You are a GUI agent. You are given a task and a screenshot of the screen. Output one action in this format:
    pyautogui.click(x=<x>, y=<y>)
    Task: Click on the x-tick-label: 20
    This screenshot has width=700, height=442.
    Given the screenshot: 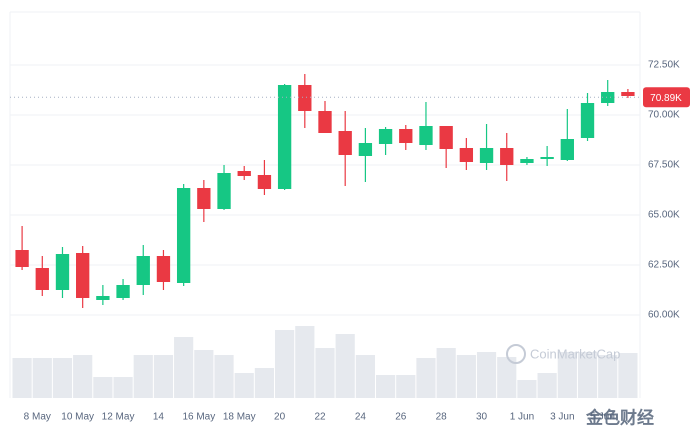 What is the action you would take?
    pyautogui.click(x=280, y=417)
    